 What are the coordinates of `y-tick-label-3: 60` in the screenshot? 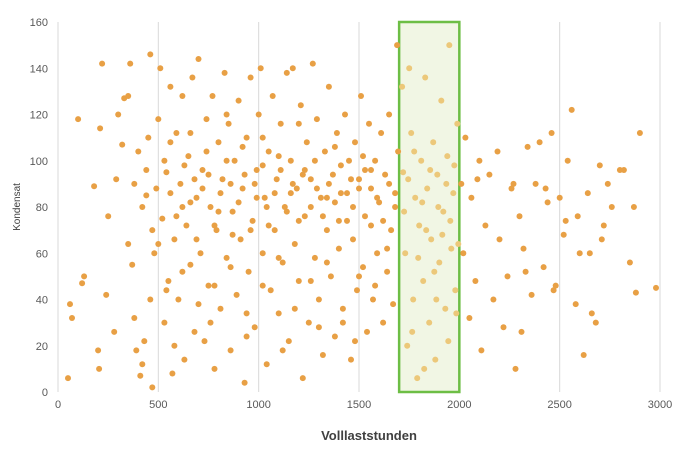 It's located at (42, 254).